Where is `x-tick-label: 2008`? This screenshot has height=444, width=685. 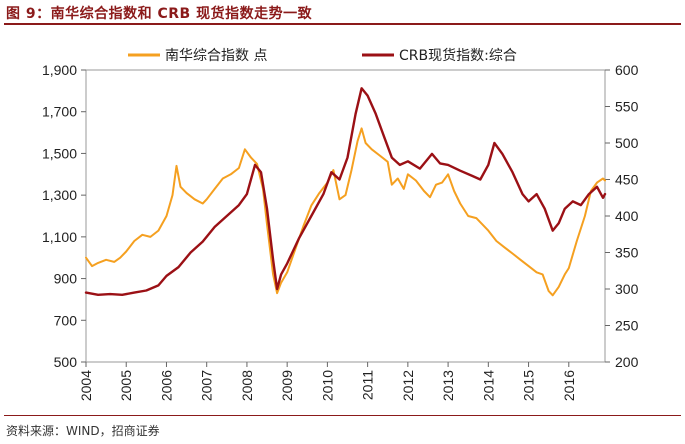 x-tick-label: 2008 is located at coordinates (247, 385).